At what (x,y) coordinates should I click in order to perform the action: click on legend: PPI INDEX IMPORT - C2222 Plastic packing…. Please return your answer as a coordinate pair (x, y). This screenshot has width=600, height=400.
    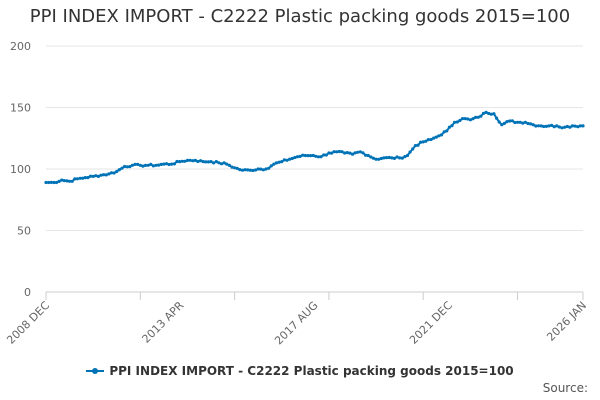
    Looking at the image, I should click on (300, 371).